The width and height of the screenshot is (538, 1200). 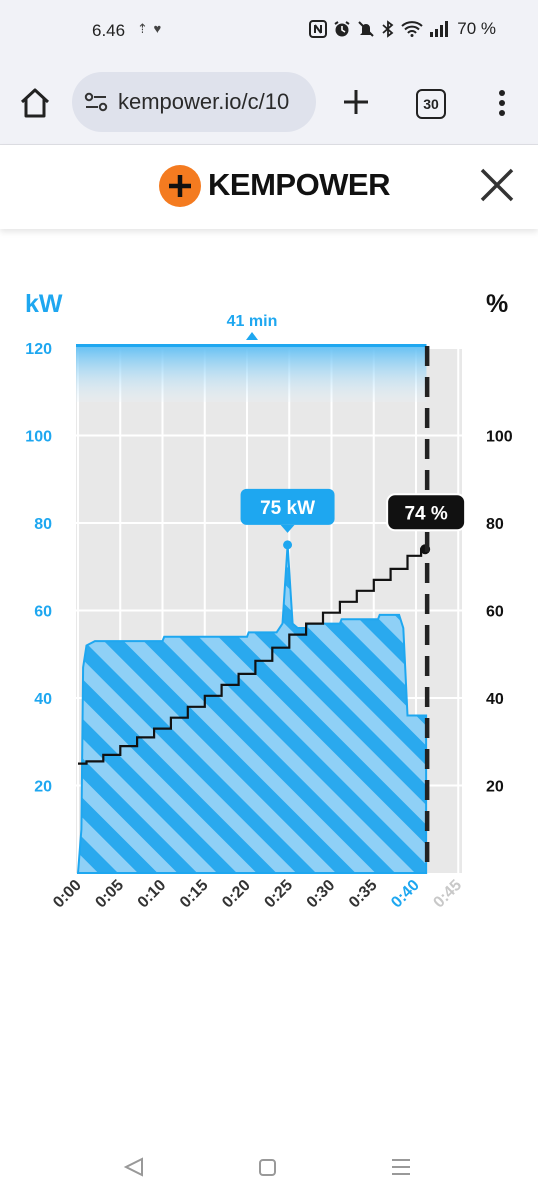 I want to click on notification-icons: ⇡ ♥, so click(x=150, y=28).